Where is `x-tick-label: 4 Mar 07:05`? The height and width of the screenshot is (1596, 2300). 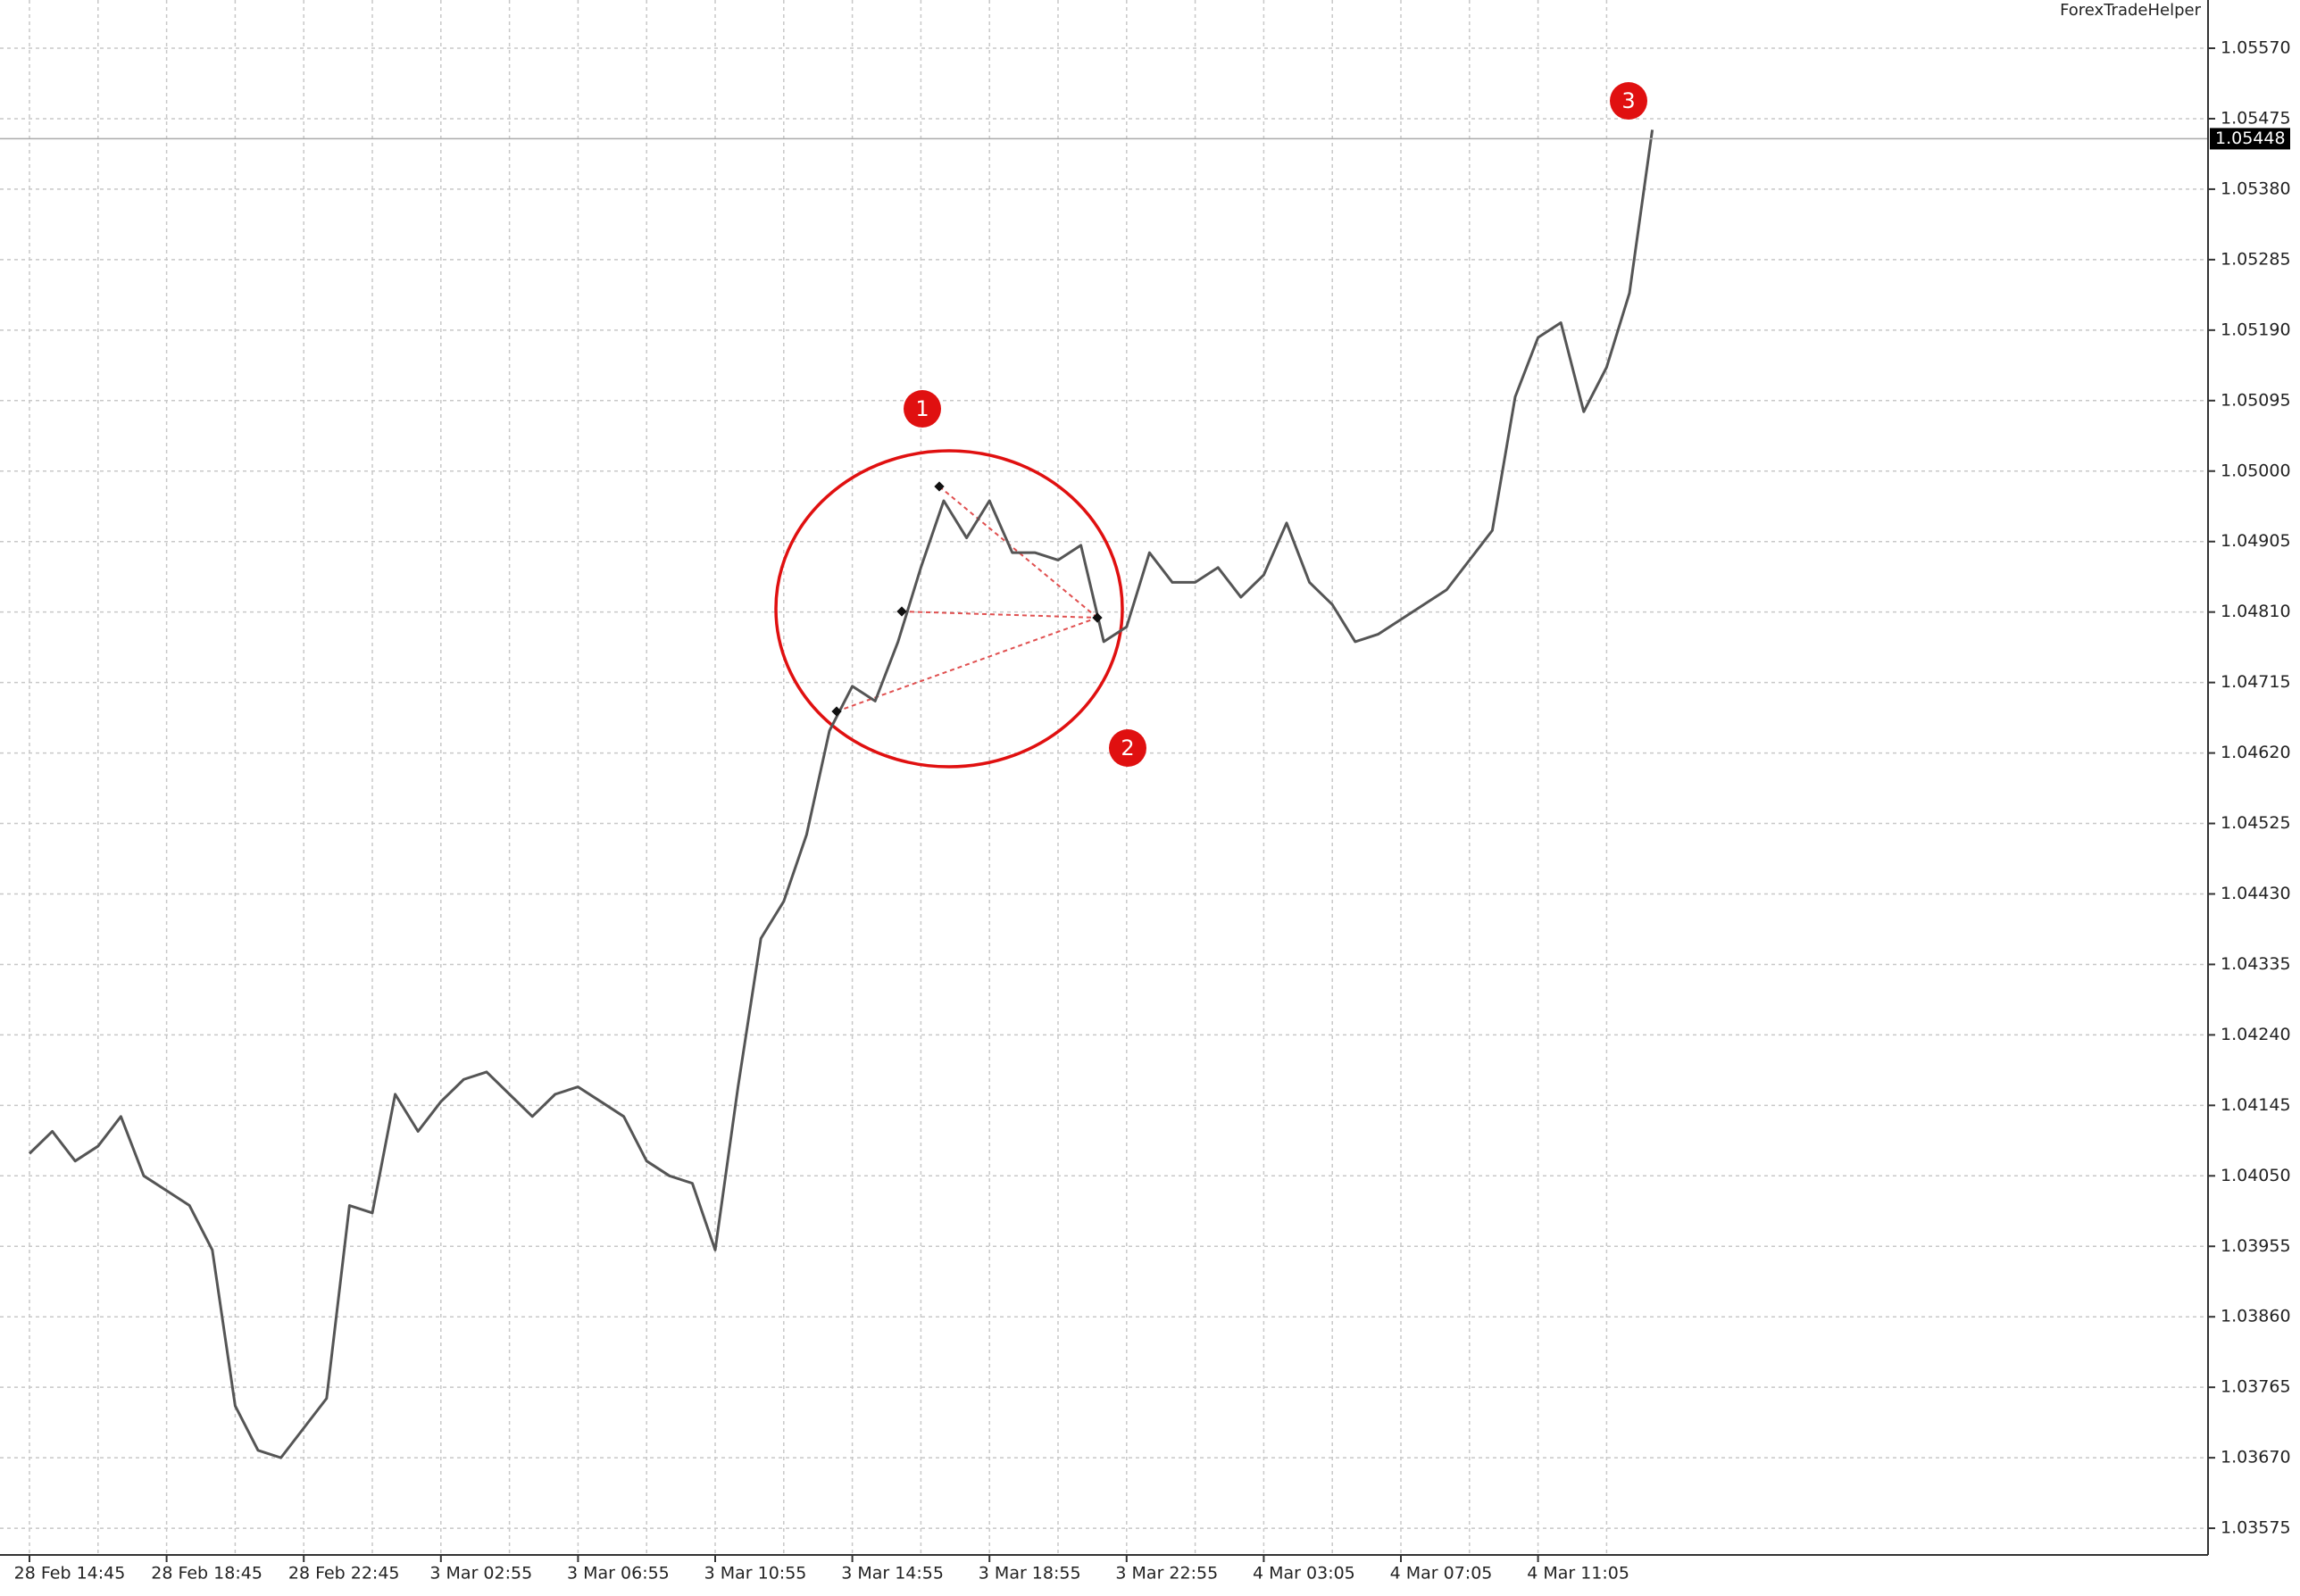 x-tick-label: 4 Mar 07:05 is located at coordinates (1442, 1574).